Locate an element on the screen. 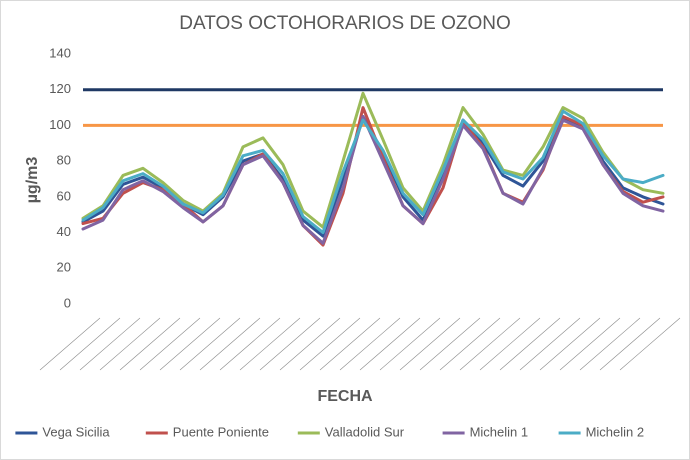  y-tick-label: 40 is located at coordinates (64, 231).